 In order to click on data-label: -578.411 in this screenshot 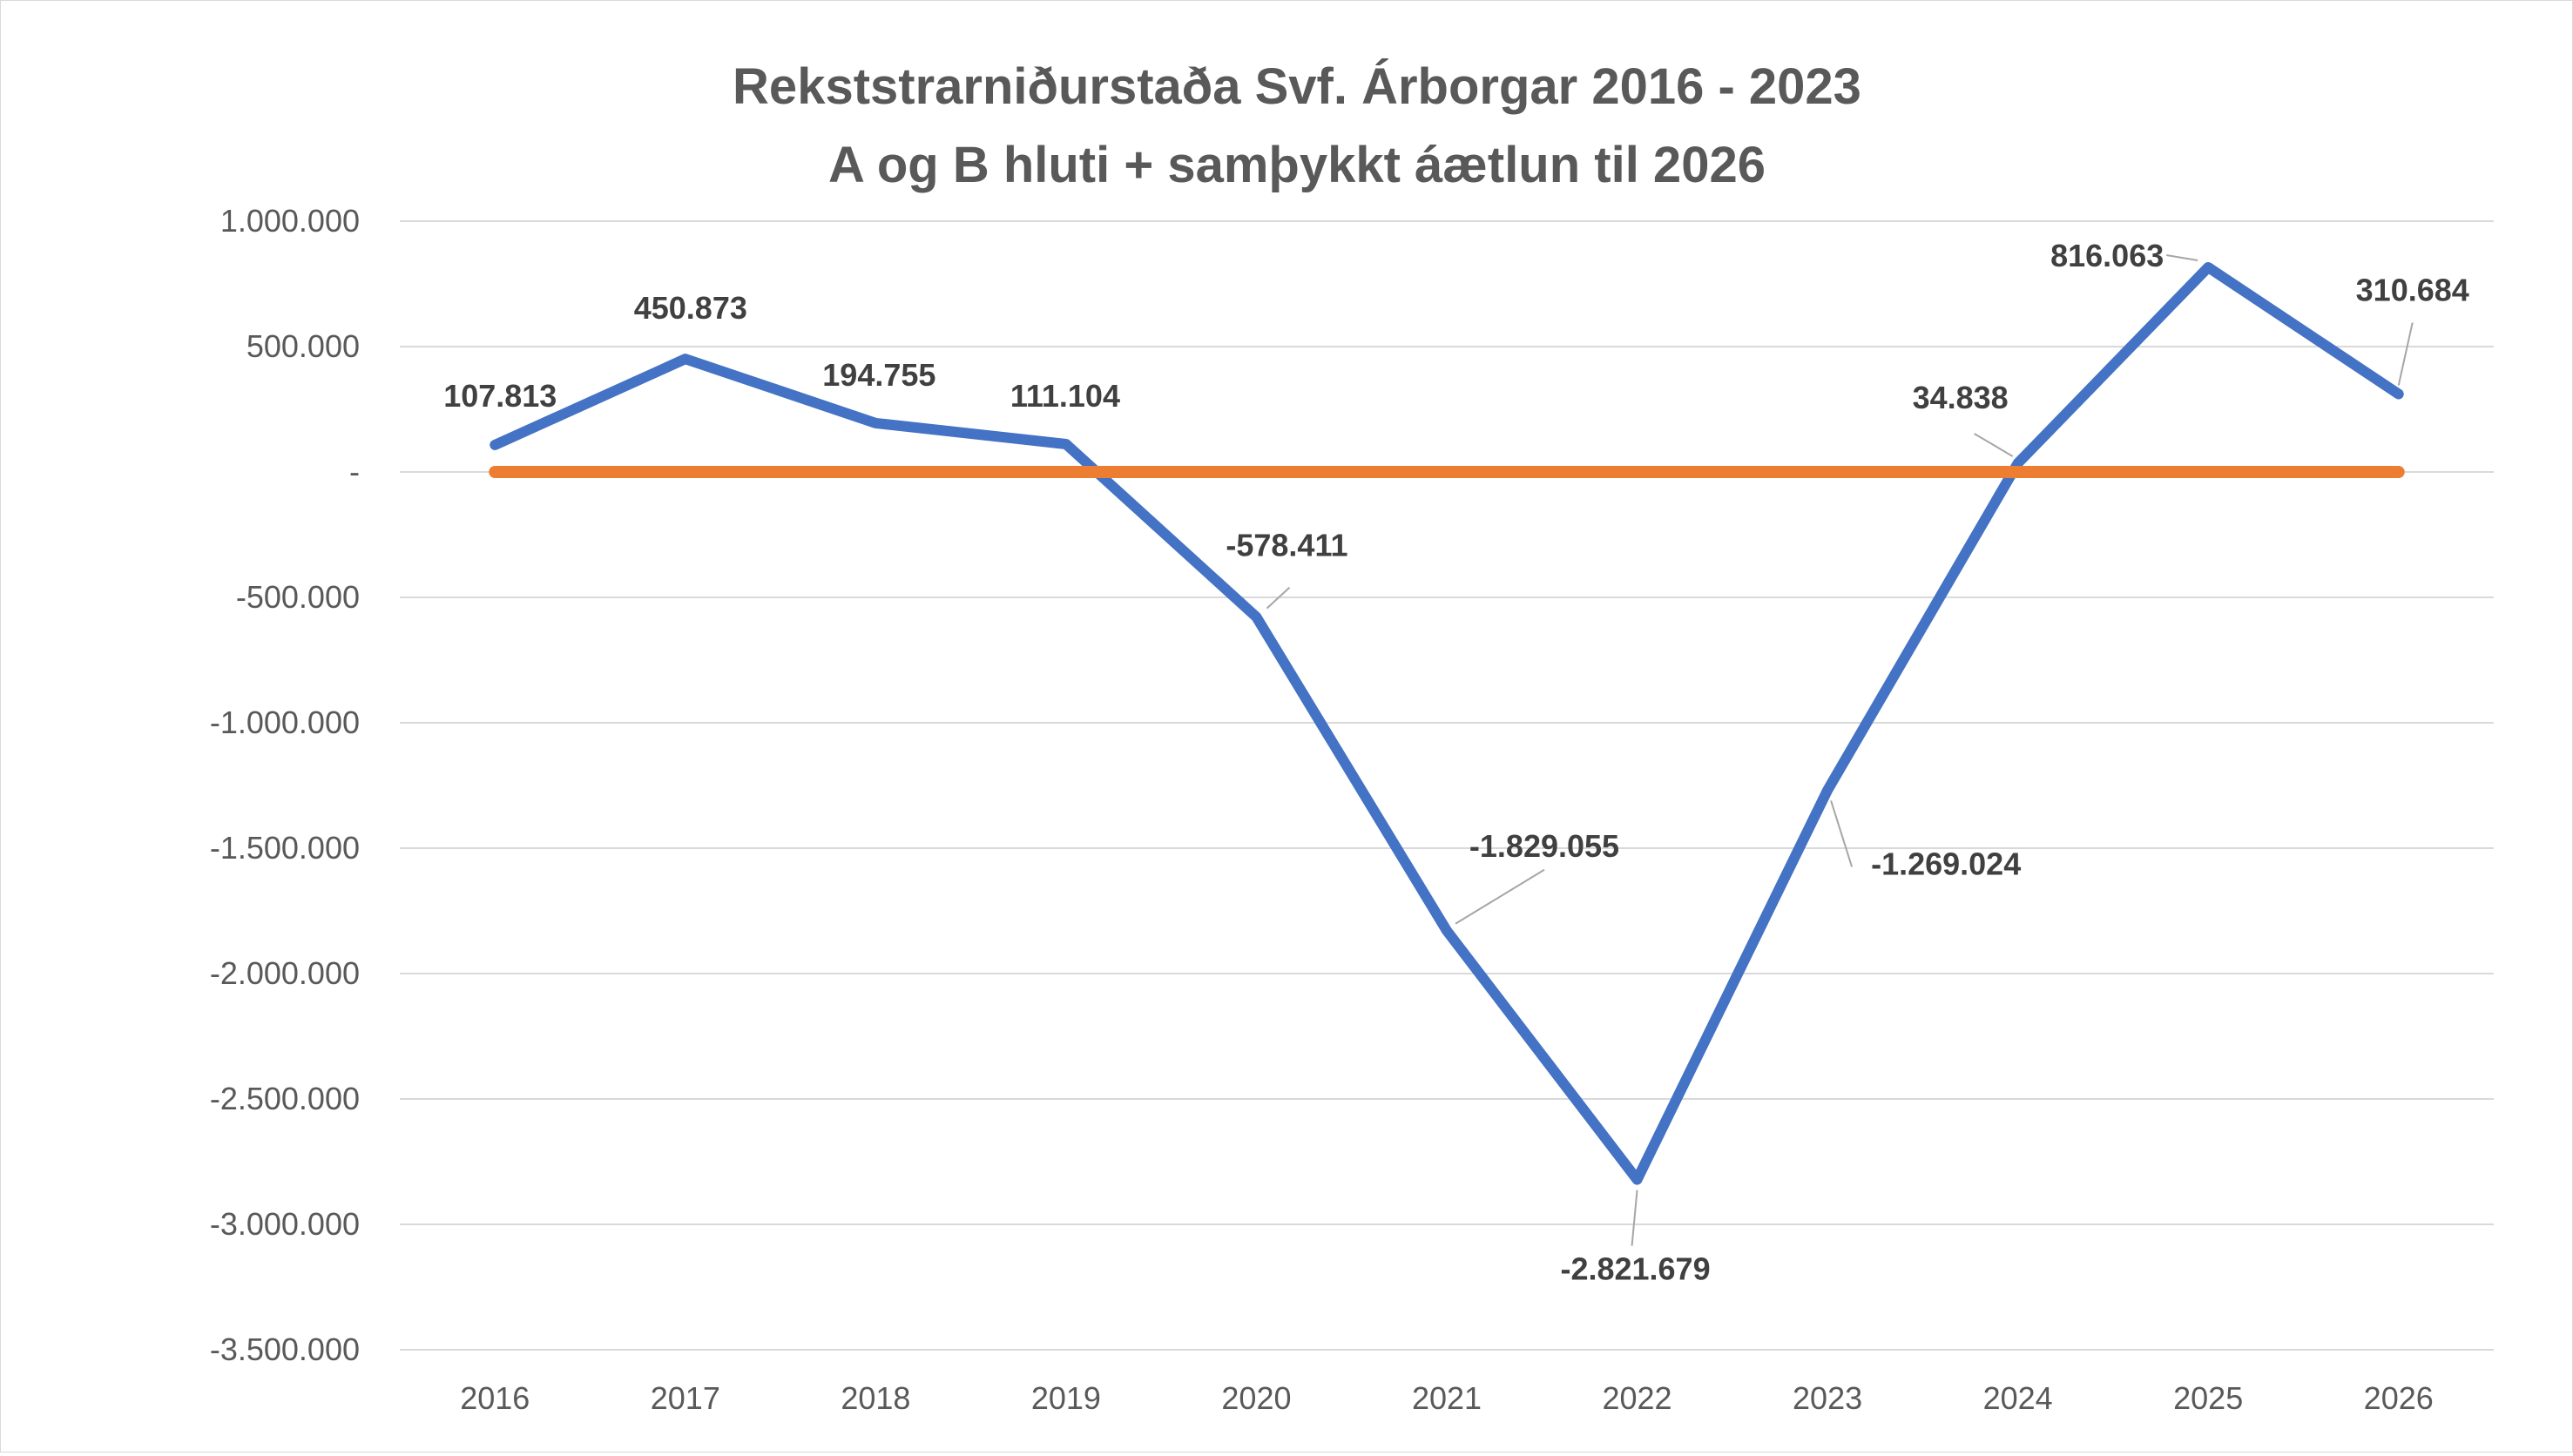, I will do `click(1286, 545)`.